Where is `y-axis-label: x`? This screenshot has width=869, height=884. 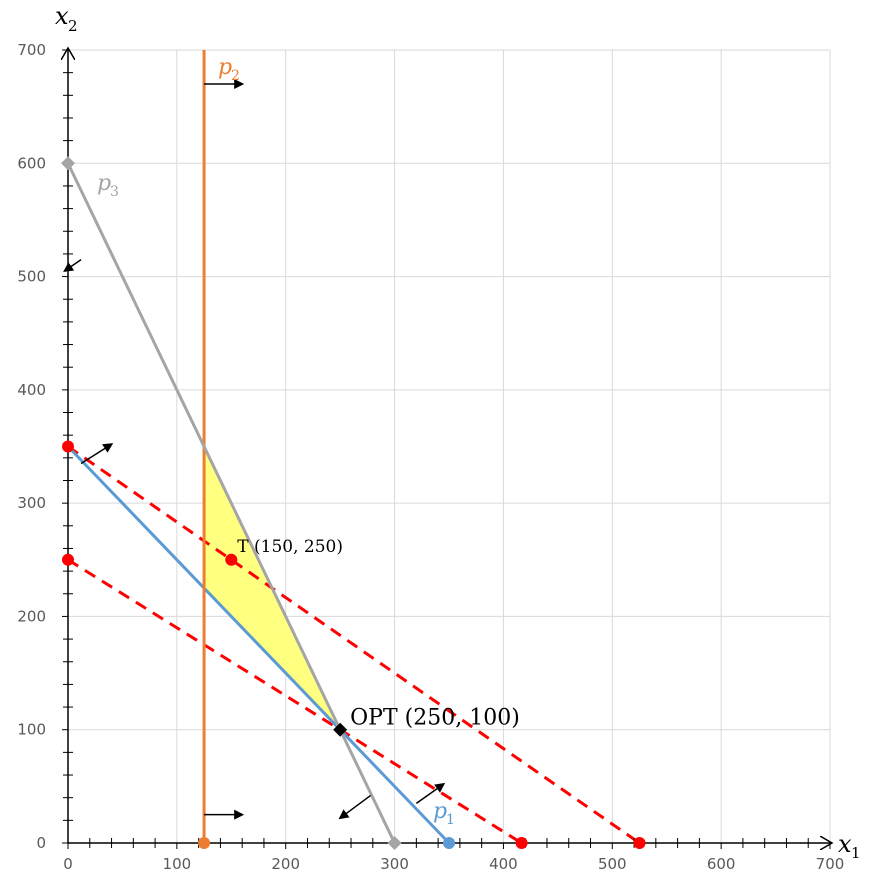 y-axis-label: x is located at coordinates (62, 16).